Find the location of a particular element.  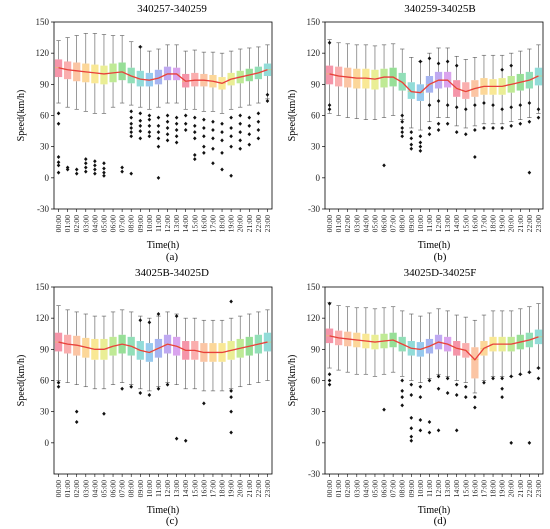

x-tick-label: 03:00 is located at coordinates (356, 489).